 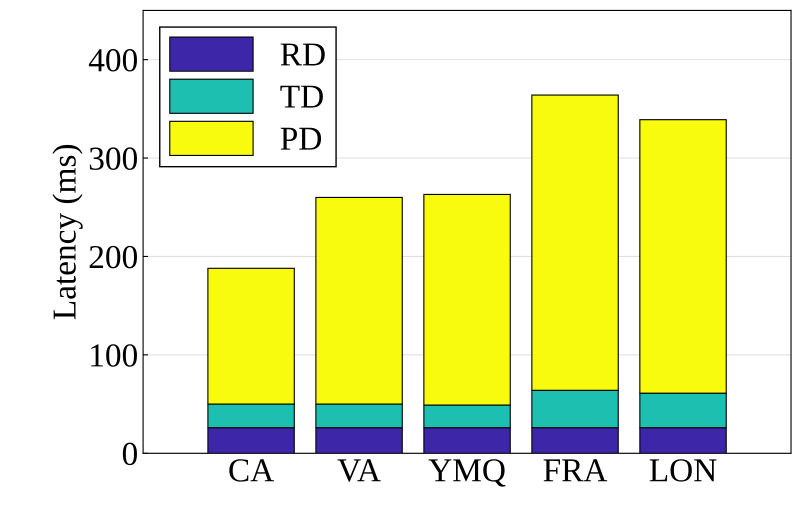 I want to click on y-axis-title: Latency (ms), so click(x=67, y=232).